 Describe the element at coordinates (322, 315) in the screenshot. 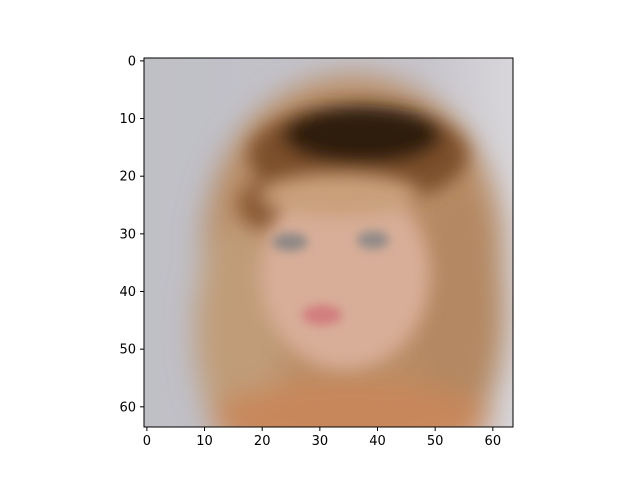

I see `lips` at that location.